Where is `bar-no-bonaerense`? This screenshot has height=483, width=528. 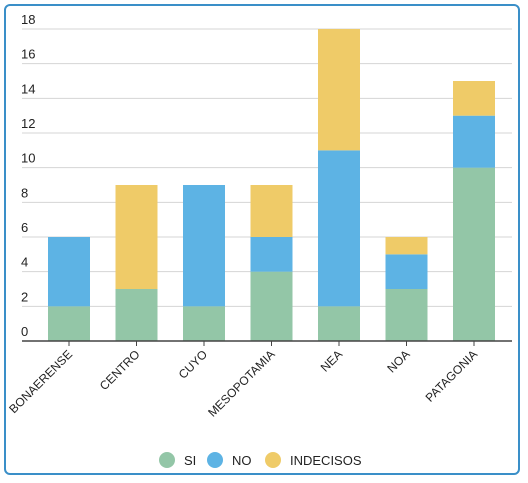
bar-no-bonaerense is located at coordinates (69, 272).